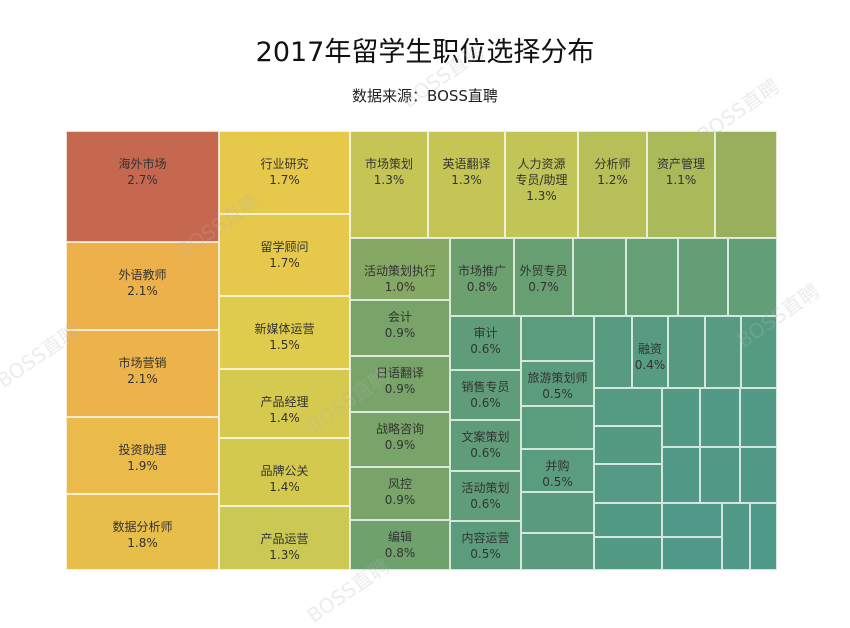 This screenshot has width=850, height=628. I want to click on treemap-cell: 产品运营 1.3%, so click(284, 538).